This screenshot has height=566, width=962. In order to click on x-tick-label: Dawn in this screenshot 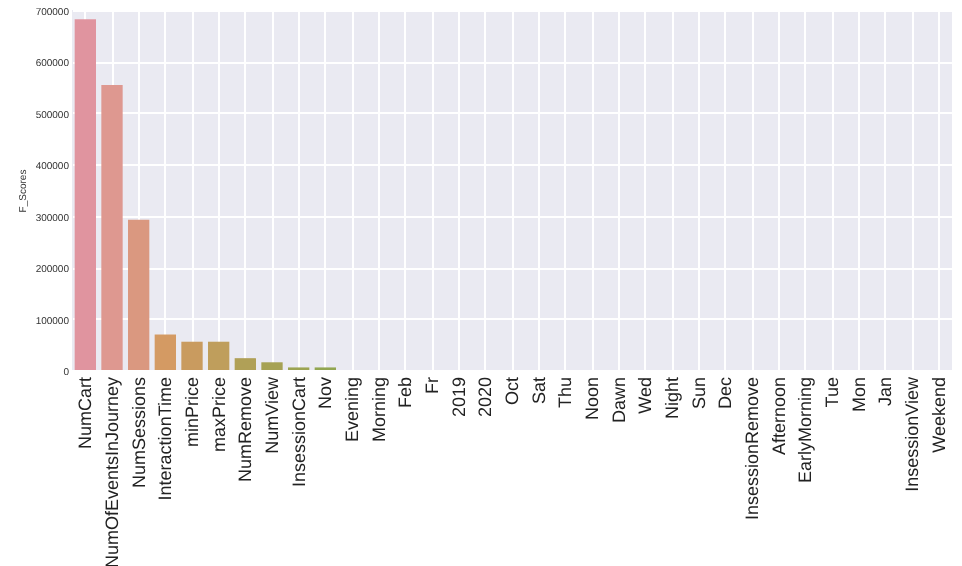, I will do `click(618, 400)`.